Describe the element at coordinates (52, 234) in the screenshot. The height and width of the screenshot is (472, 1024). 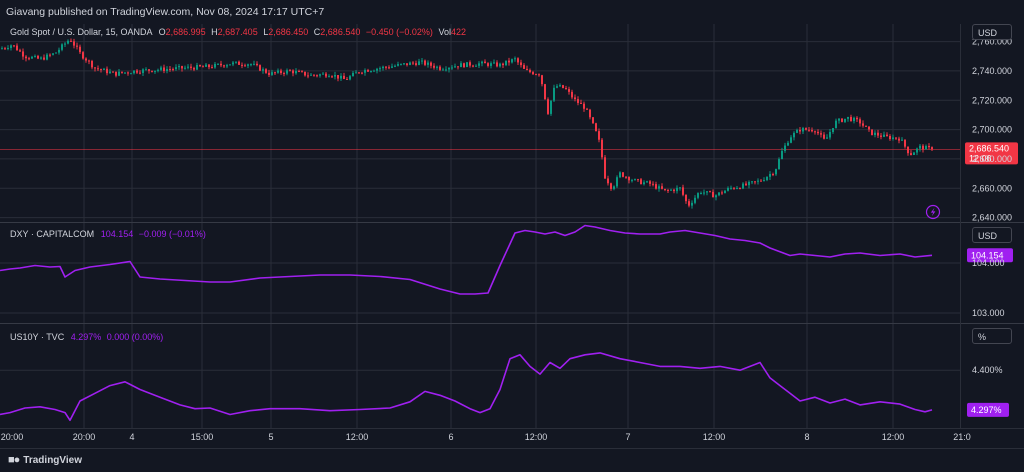
I see `dxy-symbol: DXY · CAPITALCOM` at that location.